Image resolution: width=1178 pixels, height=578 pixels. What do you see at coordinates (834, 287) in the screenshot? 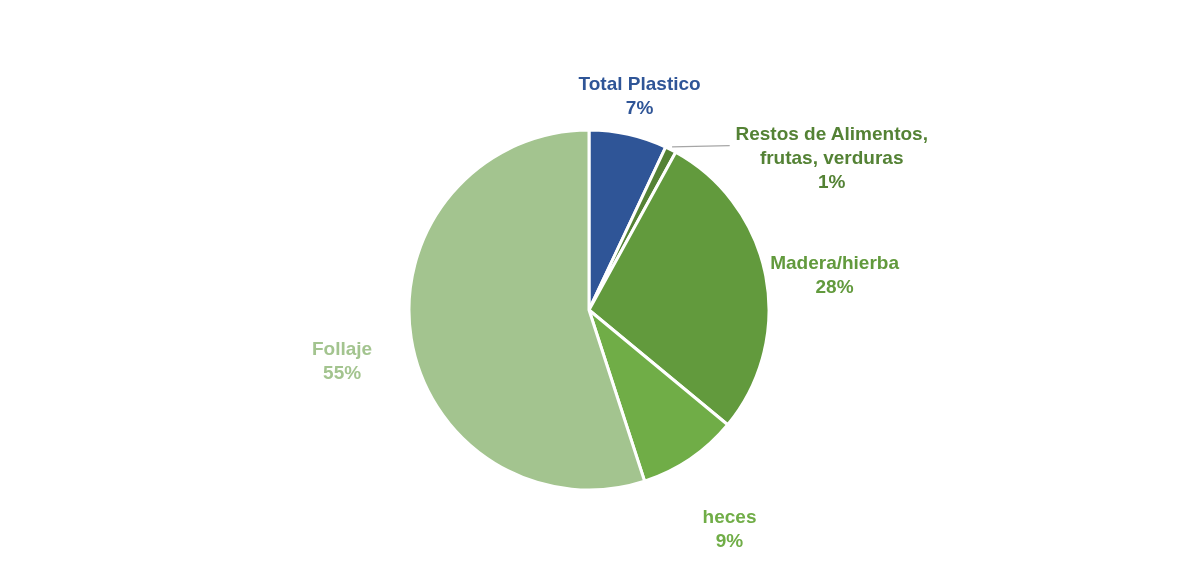
I see `data-label: 28%` at bounding box center [834, 287].